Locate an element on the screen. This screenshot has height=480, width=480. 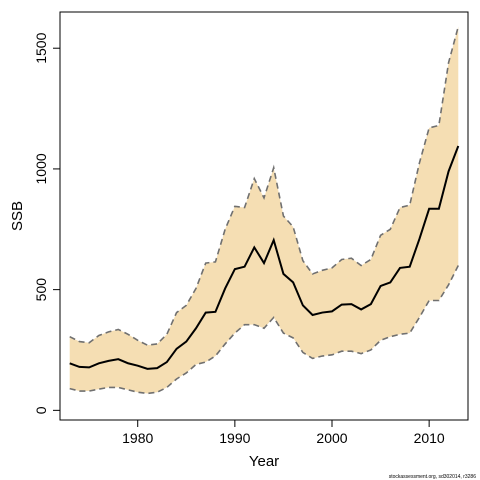
x-tick-label: 1990 is located at coordinates (234, 438).